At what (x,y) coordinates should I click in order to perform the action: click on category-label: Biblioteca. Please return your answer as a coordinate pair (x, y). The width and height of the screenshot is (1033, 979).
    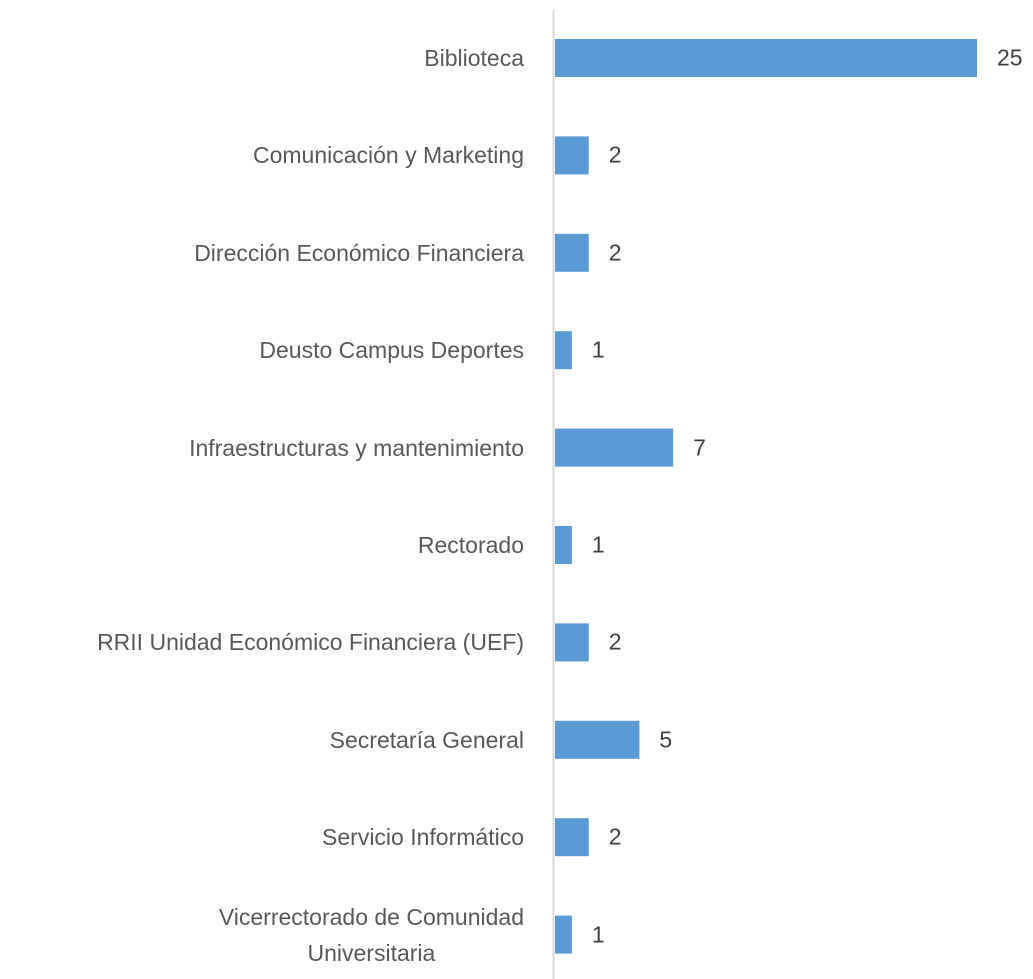
    Looking at the image, I should click on (474, 58).